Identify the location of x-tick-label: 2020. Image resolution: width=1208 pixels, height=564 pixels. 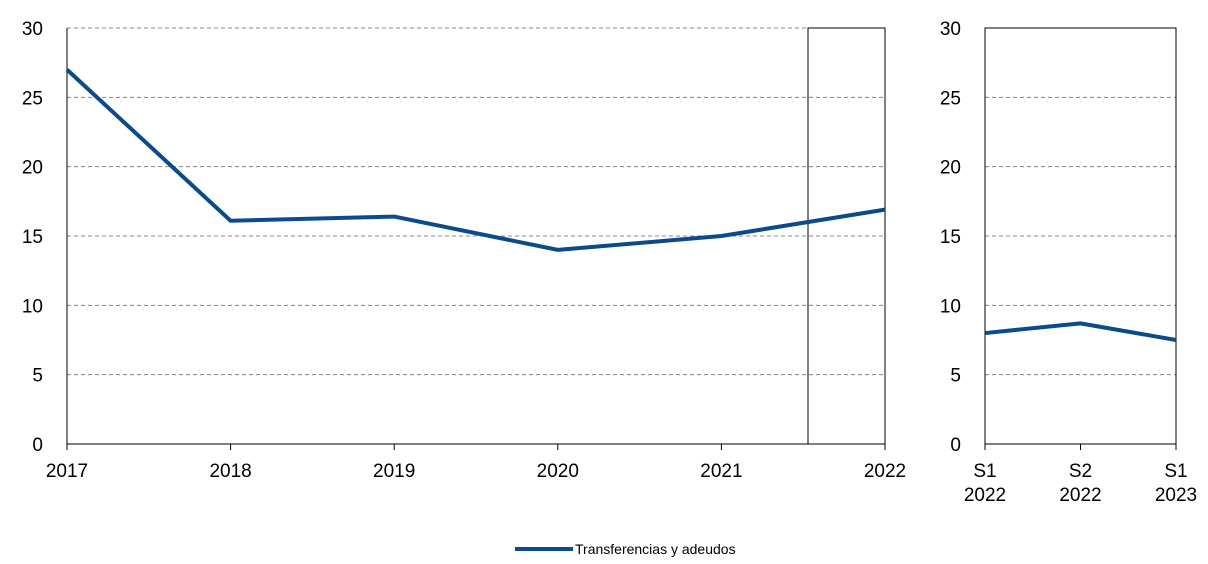
(558, 471).